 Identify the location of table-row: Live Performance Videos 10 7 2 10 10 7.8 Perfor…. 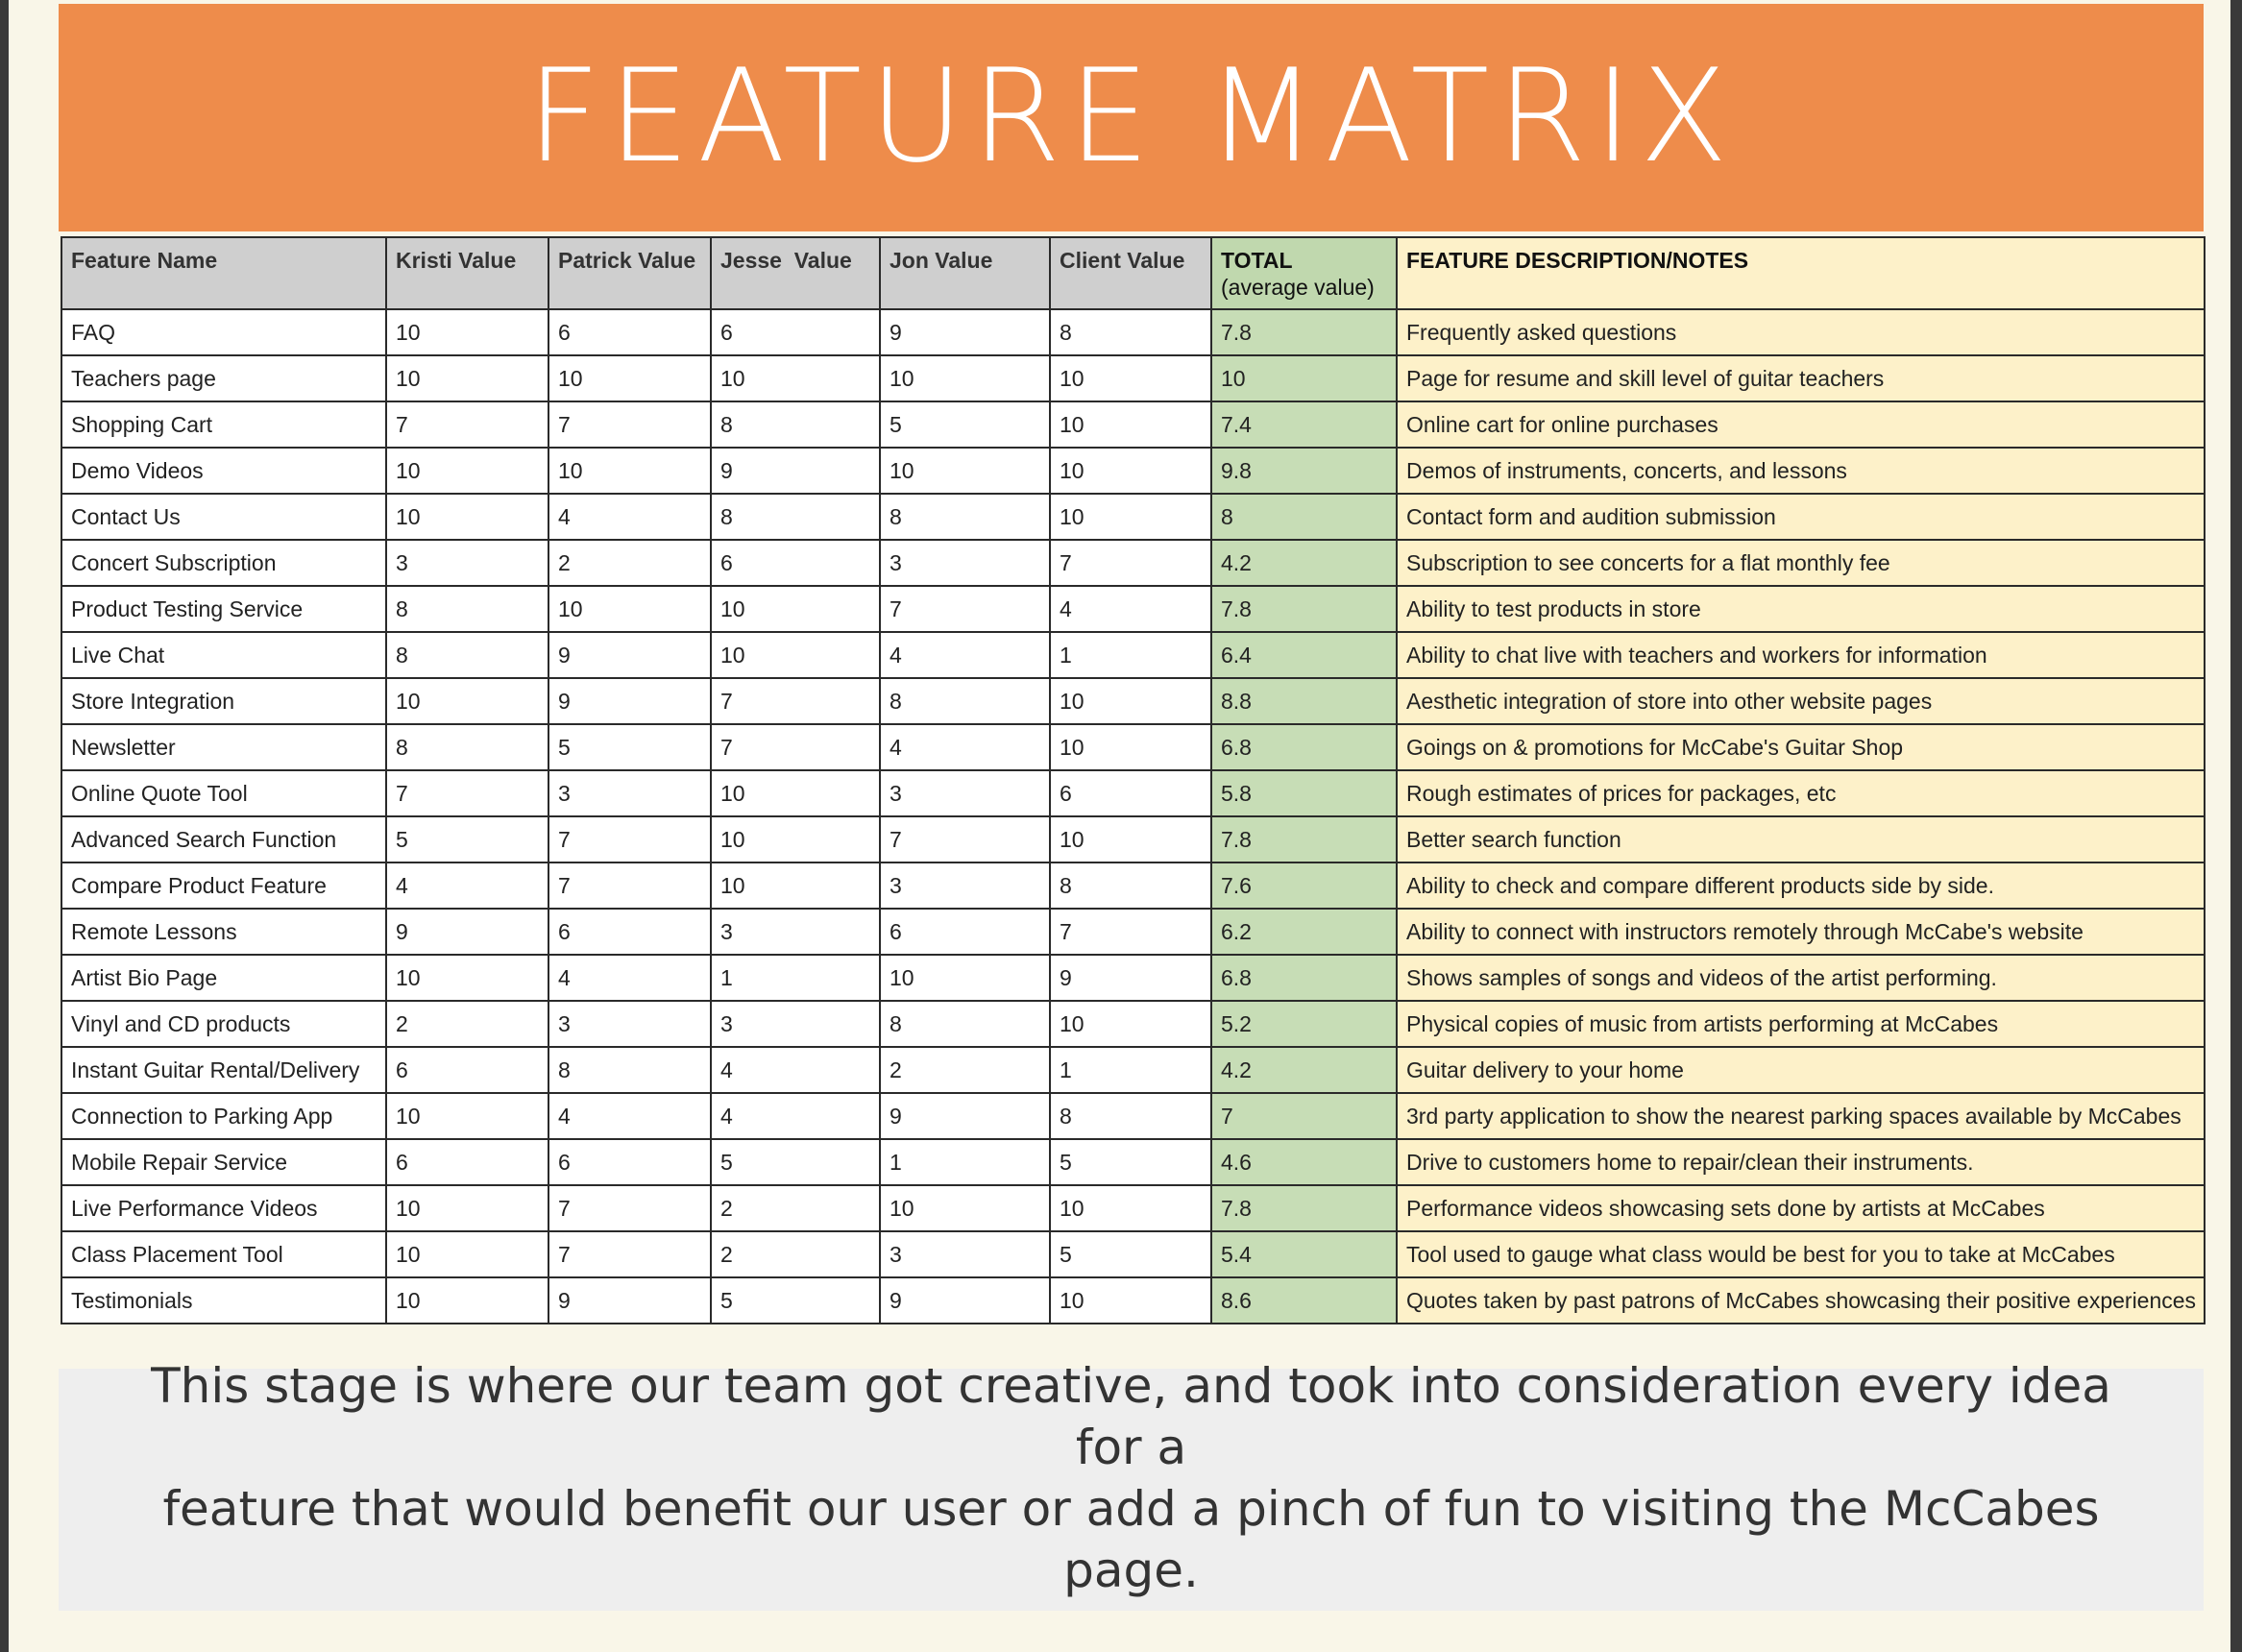
(1133, 1208).